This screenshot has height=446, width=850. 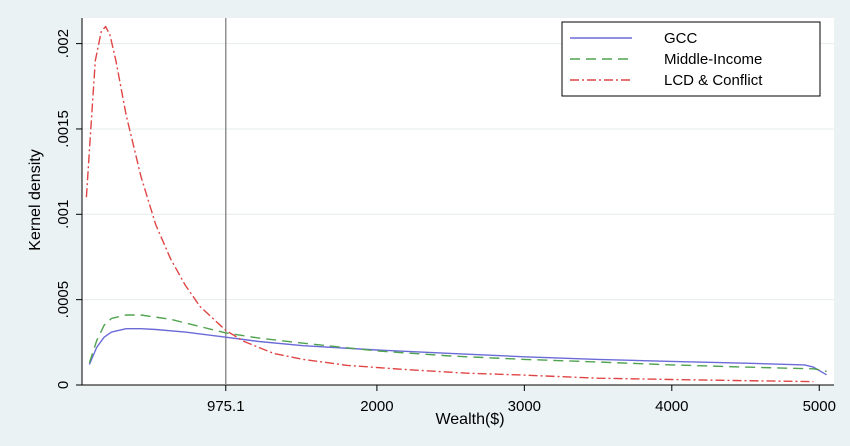 I want to click on x-tick-label-1: 2000, so click(x=376, y=406).